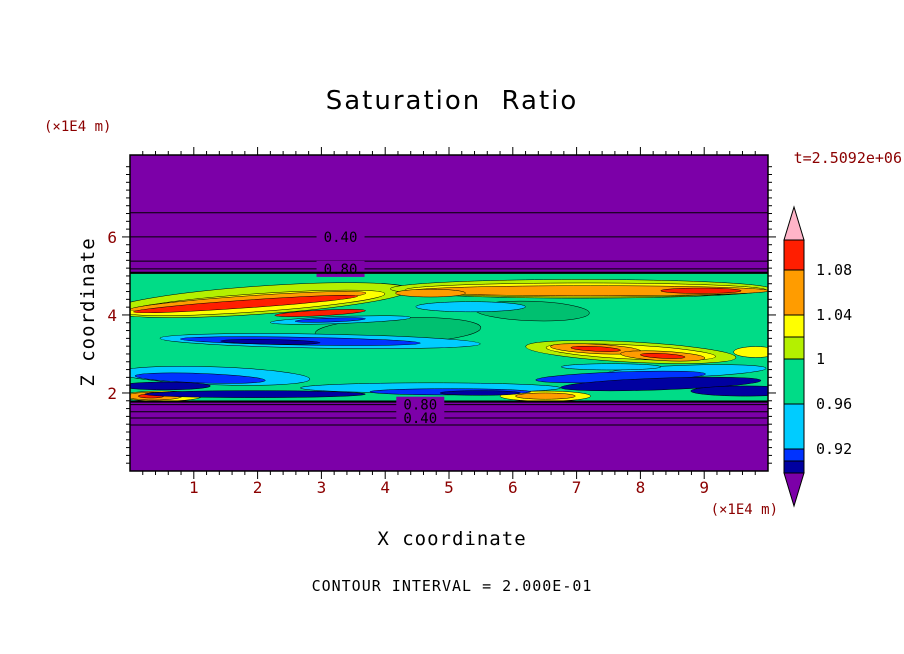 This screenshot has height=654, width=904. Describe the element at coordinates (847, 158) in the screenshot. I see `time-label: t=2.5092e+06` at that location.